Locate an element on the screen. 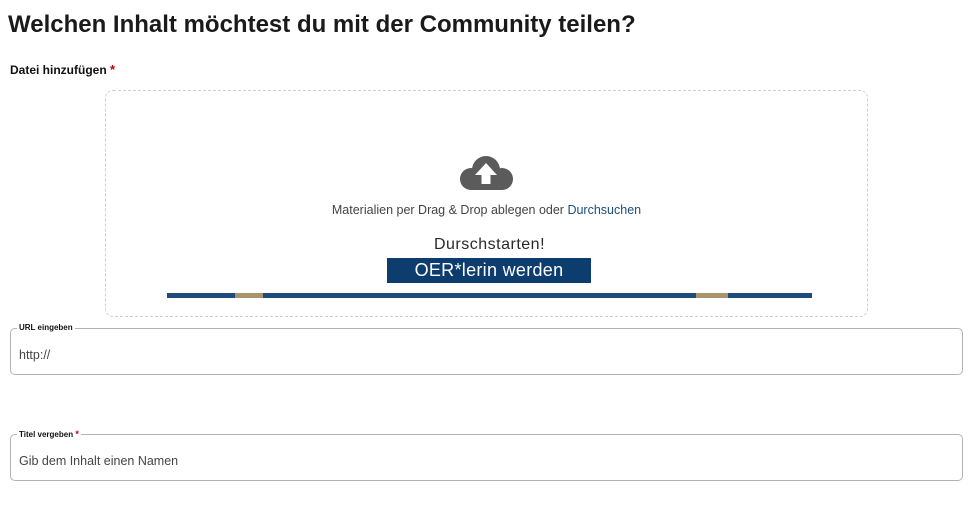 This screenshot has height=509, width=975. browse-link: Durchsuchen is located at coordinates (604, 210).